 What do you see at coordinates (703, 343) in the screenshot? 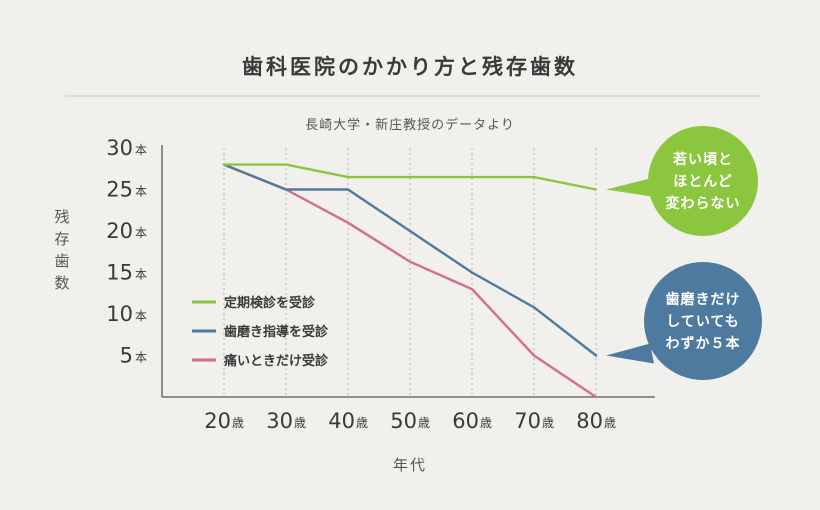
I see `callout-text: わずか５本` at bounding box center [703, 343].